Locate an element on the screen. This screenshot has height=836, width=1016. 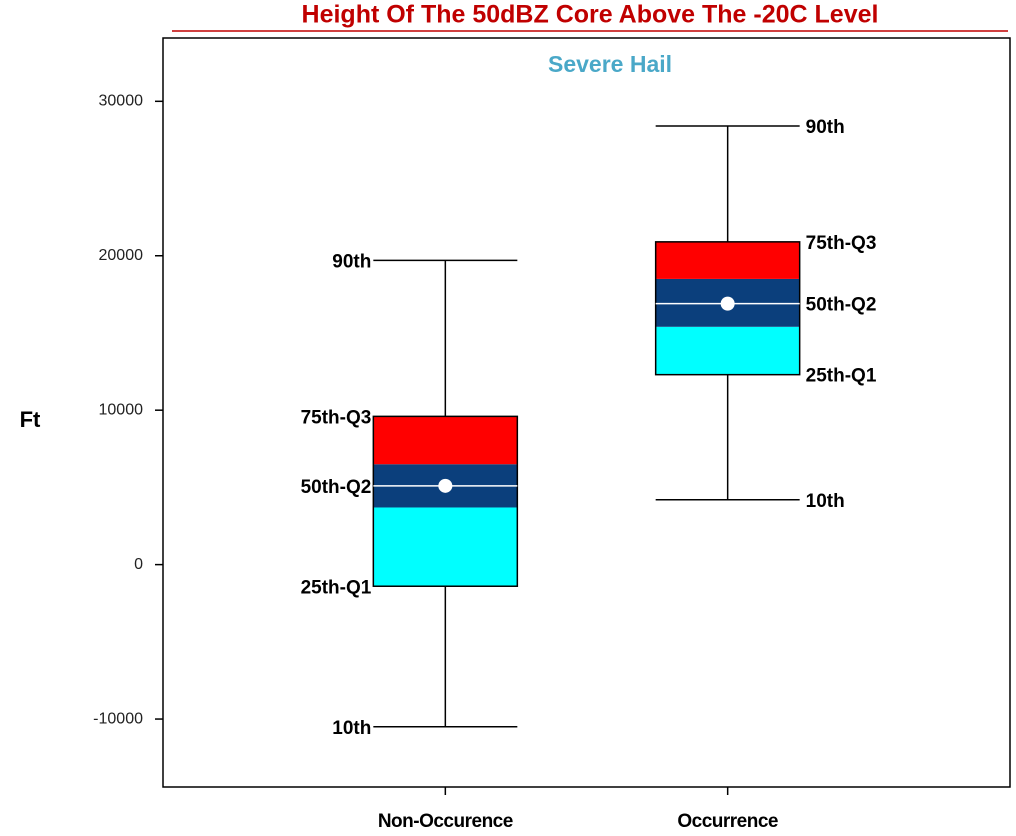
y-tick-label: 10000 is located at coordinates (121, 409).